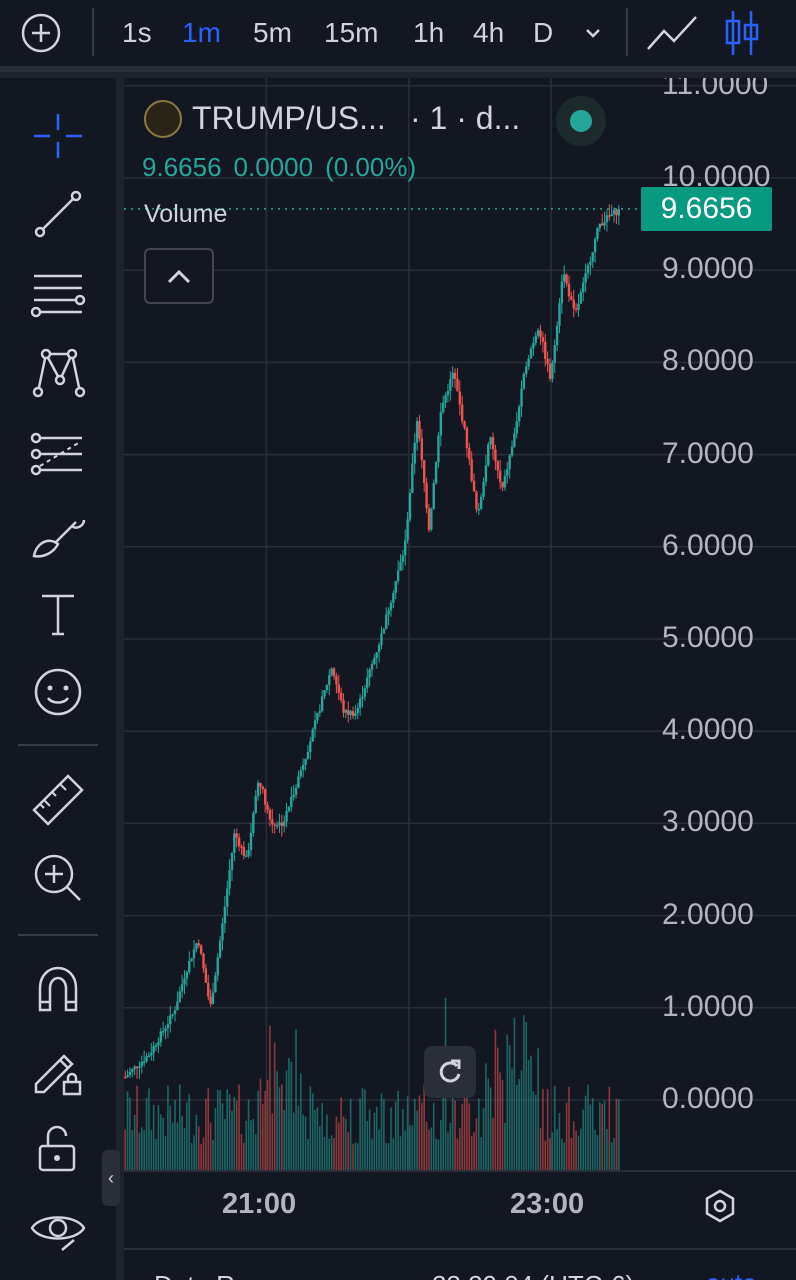  I want to click on interval-1m: 1m, so click(201, 32).